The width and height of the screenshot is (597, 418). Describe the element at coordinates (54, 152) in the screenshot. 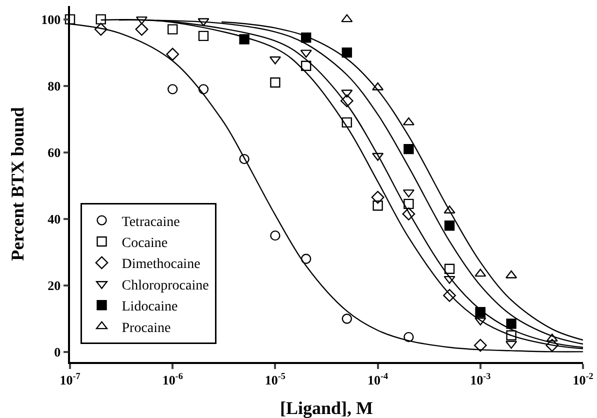

I see `y-tick-label: 60` at that location.